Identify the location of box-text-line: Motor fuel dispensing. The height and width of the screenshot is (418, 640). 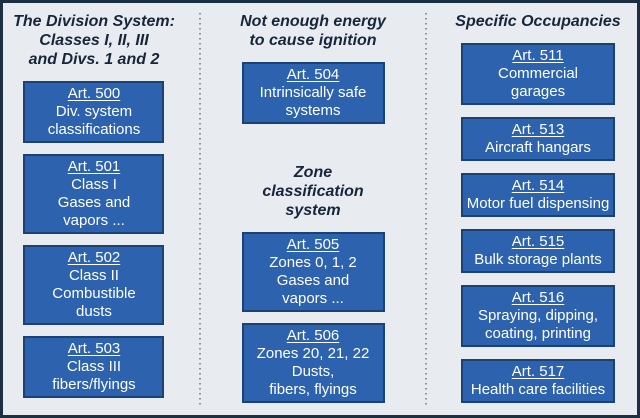
(538, 203).